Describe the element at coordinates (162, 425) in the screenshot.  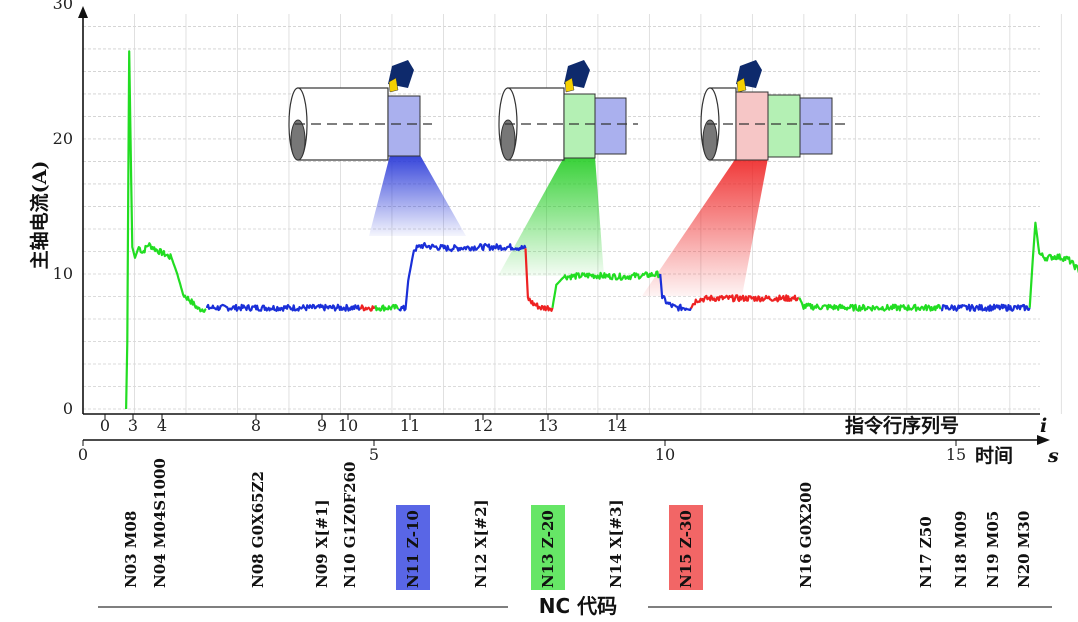
I see `instruction-tick-label: 4` at that location.